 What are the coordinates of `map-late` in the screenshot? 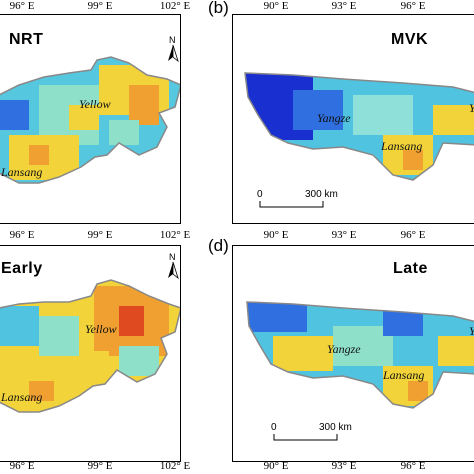 It's located at (360, 355).